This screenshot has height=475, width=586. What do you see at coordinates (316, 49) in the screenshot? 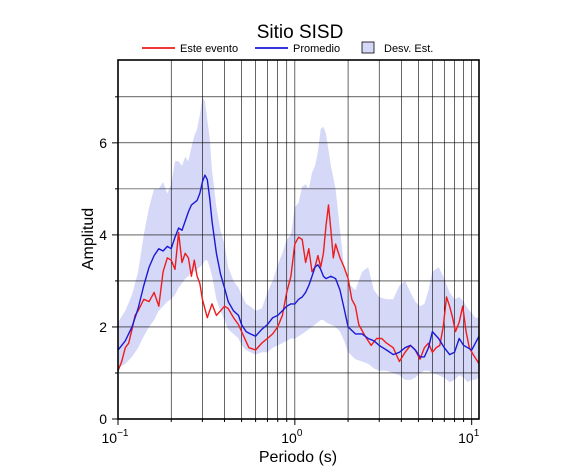
I see `legend-label: Promedio` at bounding box center [316, 49].